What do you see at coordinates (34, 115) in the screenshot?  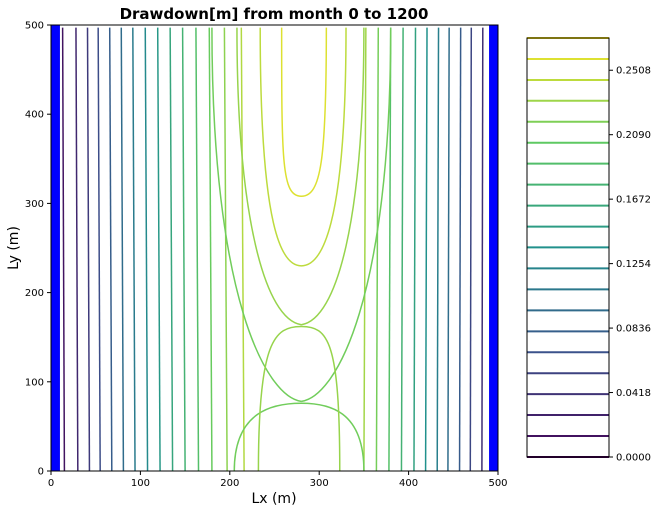 I see `y-tick-label: 400` at bounding box center [34, 115].